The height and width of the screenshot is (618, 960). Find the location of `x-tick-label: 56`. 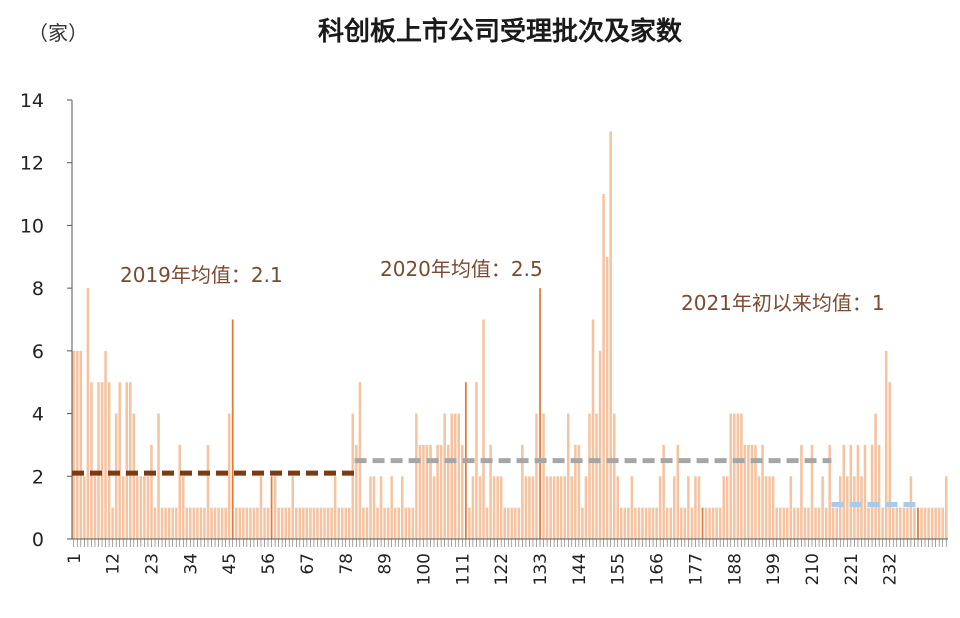

x-tick-label: 56 is located at coordinates (269, 564).